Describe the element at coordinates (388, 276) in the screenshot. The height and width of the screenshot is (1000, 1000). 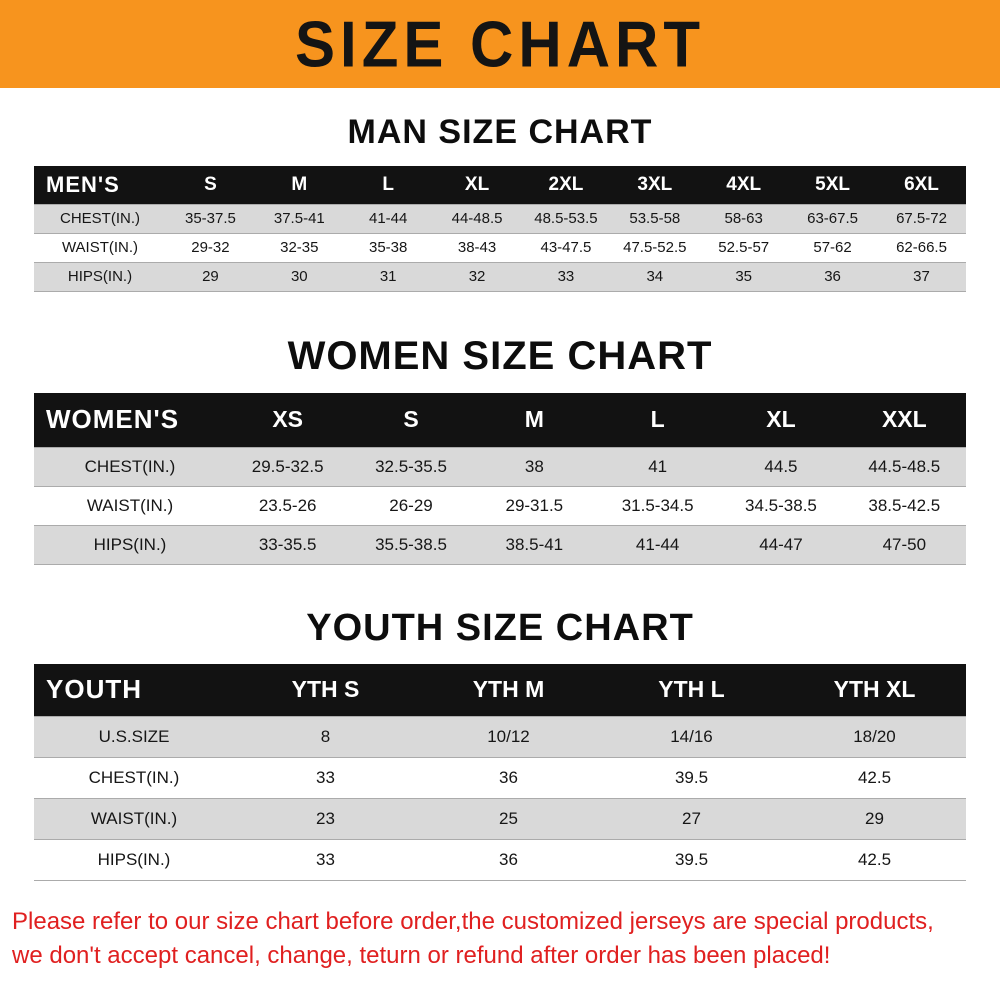
I see `size-value-cell: 31` at that location.